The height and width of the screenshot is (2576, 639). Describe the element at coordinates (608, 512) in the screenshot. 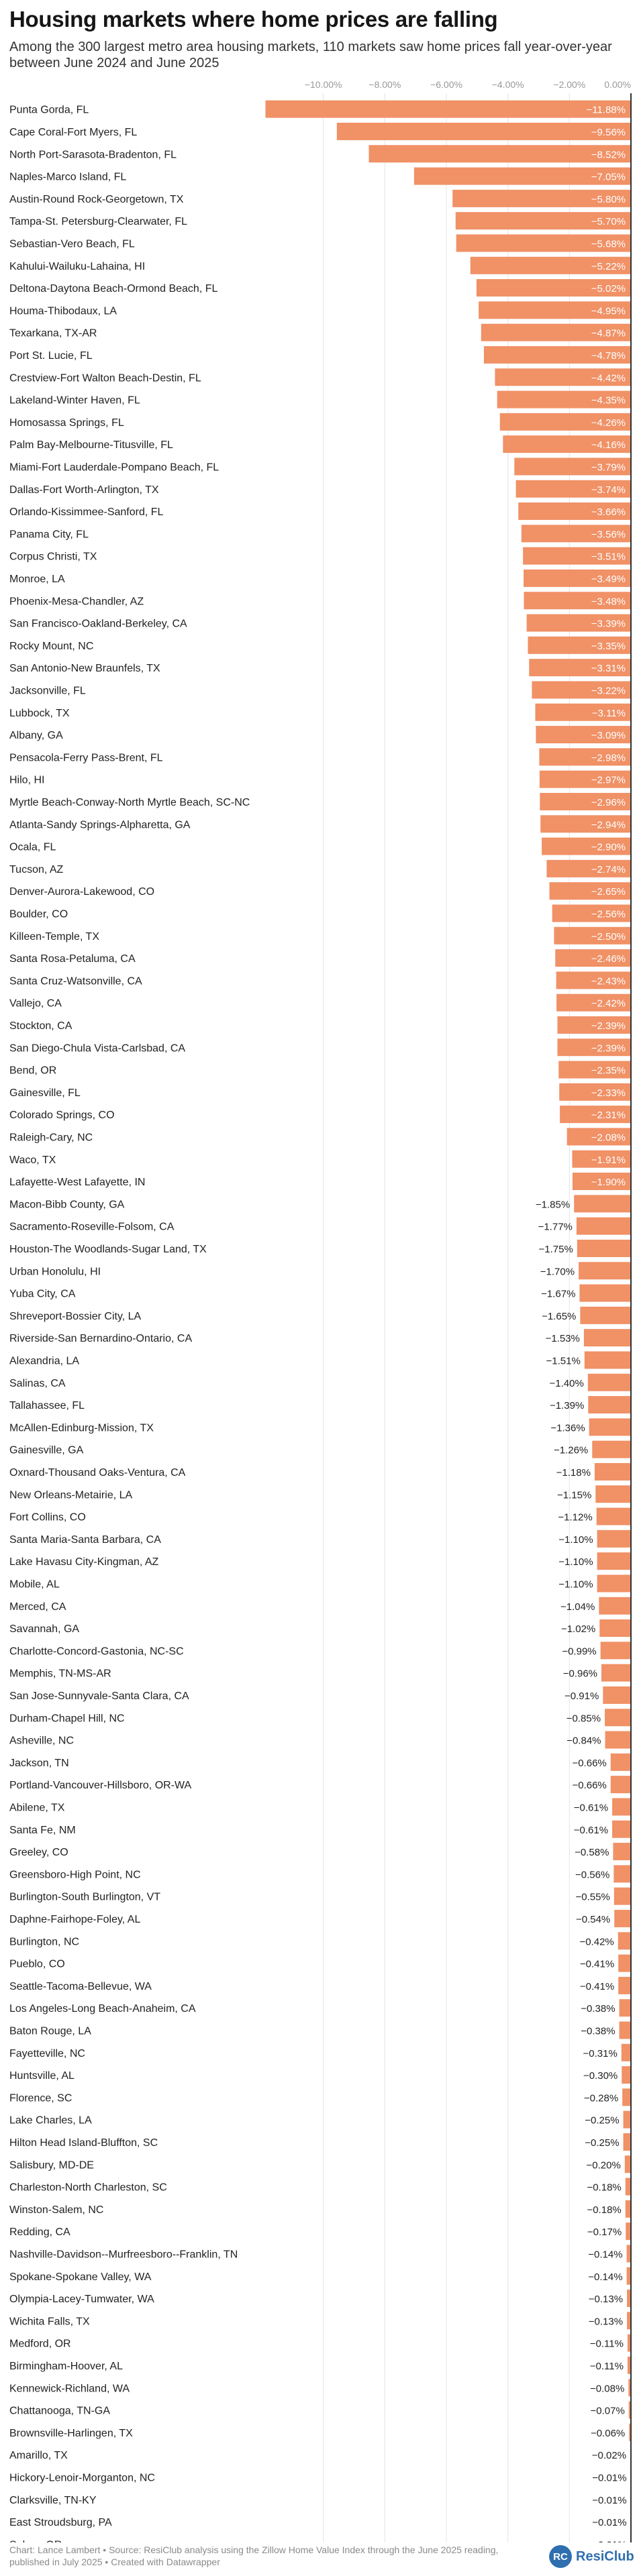

I see `value-label: −3.66%` at that location.